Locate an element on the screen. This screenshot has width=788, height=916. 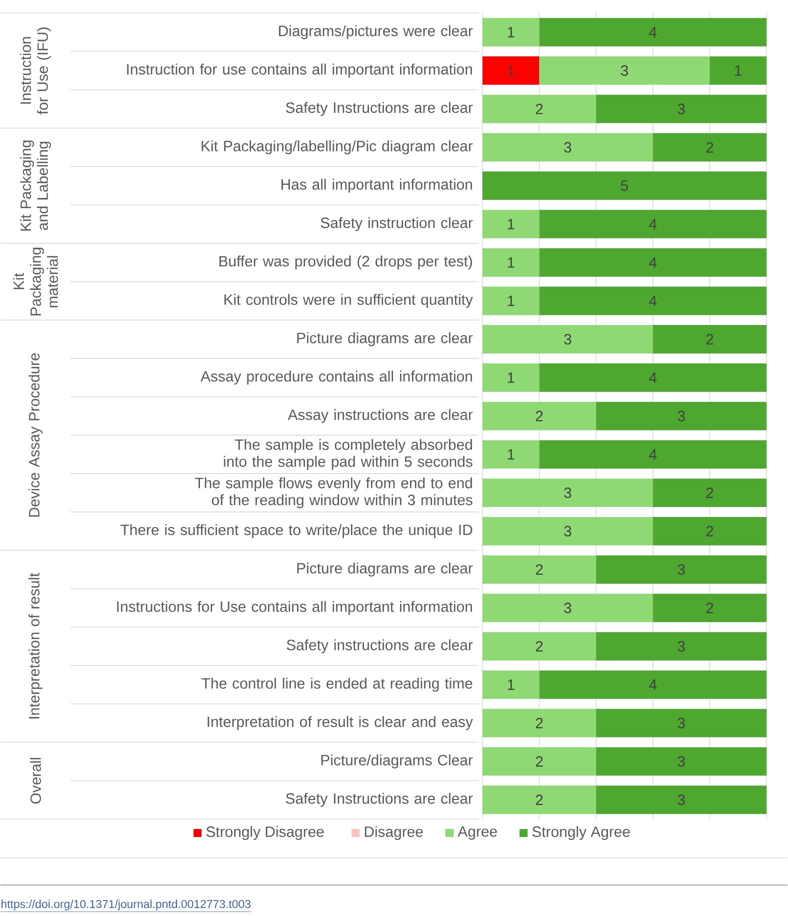
y-tick-label: The sample flows evenly from end to end of the reading window within 3 minutes is located at coordinates (333, 492).